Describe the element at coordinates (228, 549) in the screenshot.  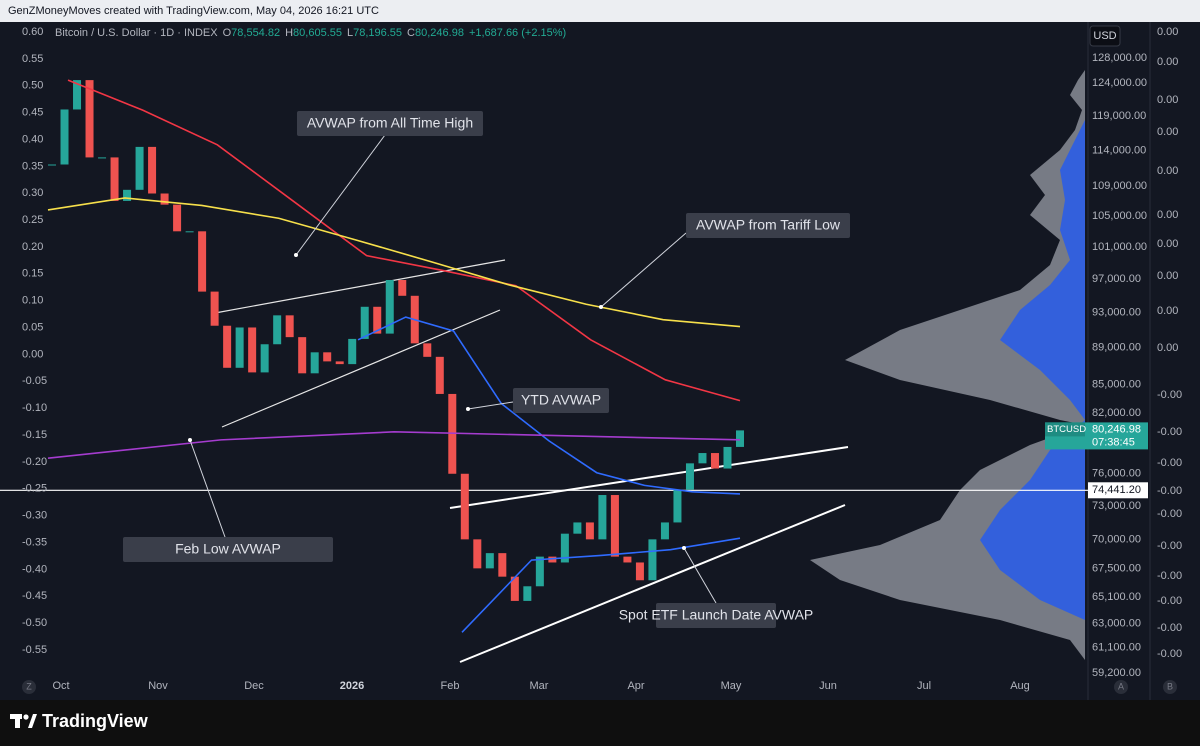
I see `annotation-text: Feb Low AVWAP` at that location.